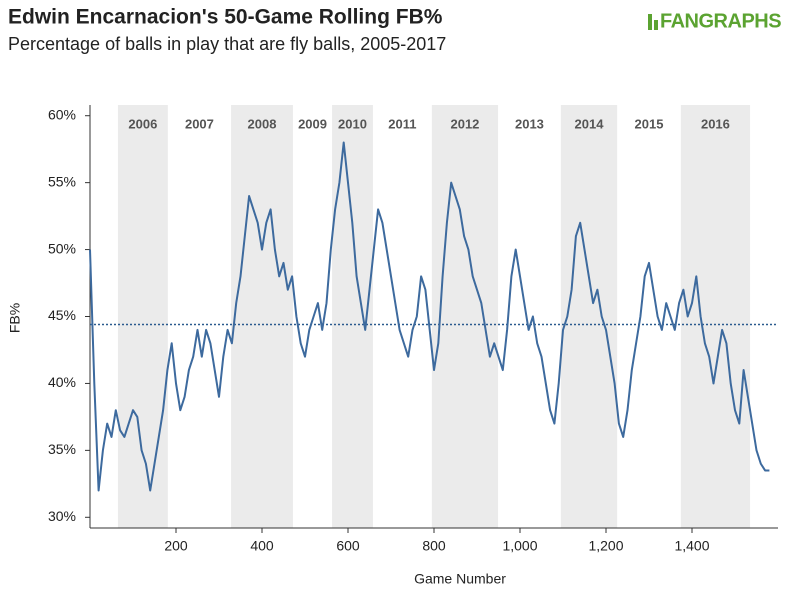 The height and width of the screenshot is (593, 802). I want to click on y-tick-label: 45%, so click(62, 315).